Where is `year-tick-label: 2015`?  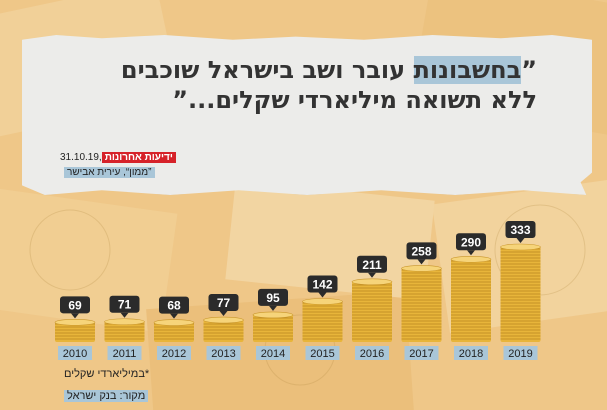
year-tick-label: 2015 is located at coordinates (322, 354).